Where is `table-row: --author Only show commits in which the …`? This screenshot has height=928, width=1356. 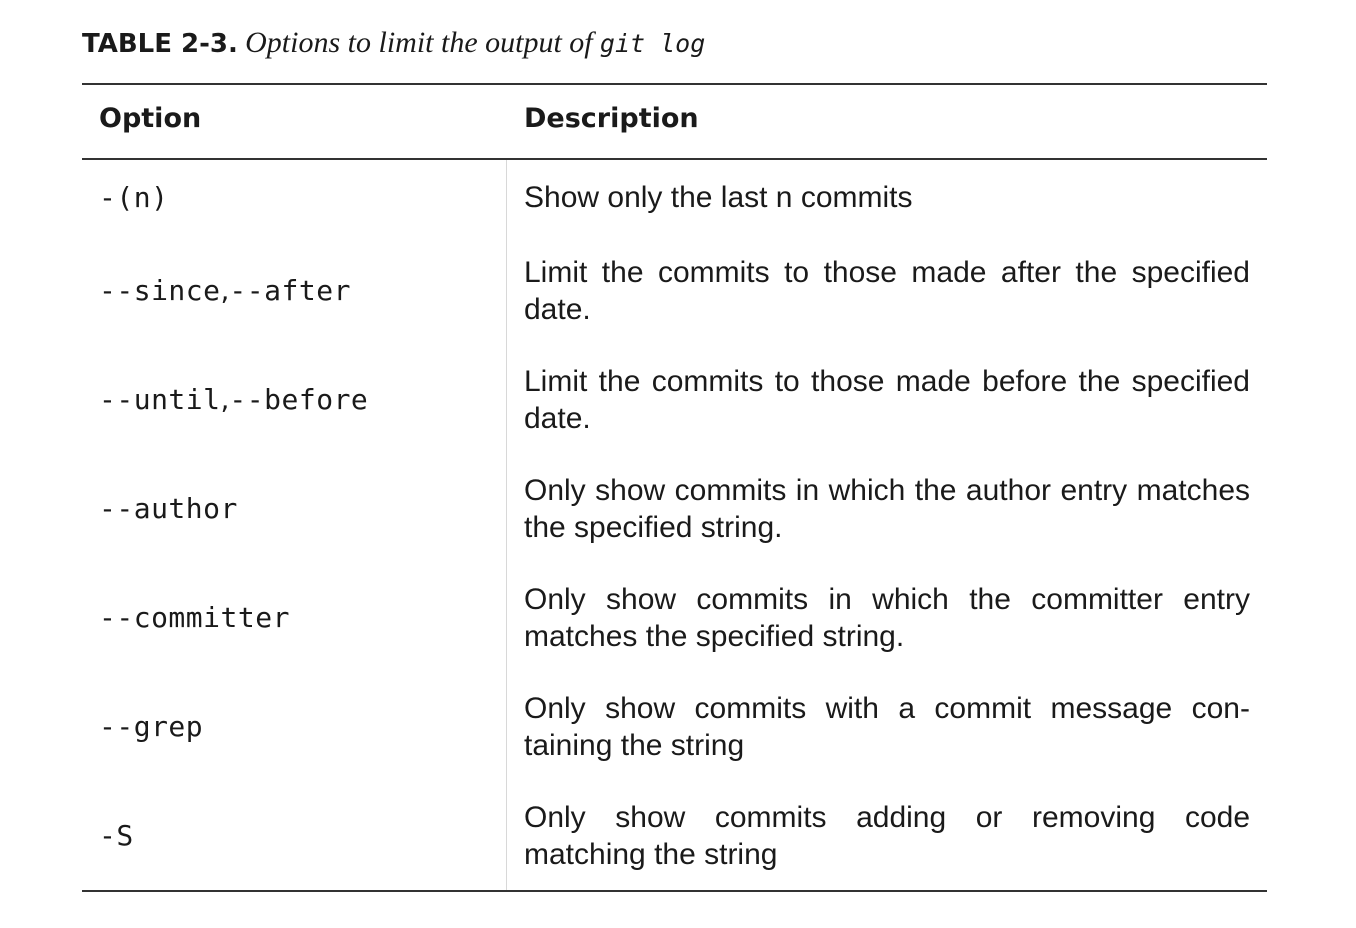
table-row: --author Only show commits in which the … is located at coordinates (674, 508).